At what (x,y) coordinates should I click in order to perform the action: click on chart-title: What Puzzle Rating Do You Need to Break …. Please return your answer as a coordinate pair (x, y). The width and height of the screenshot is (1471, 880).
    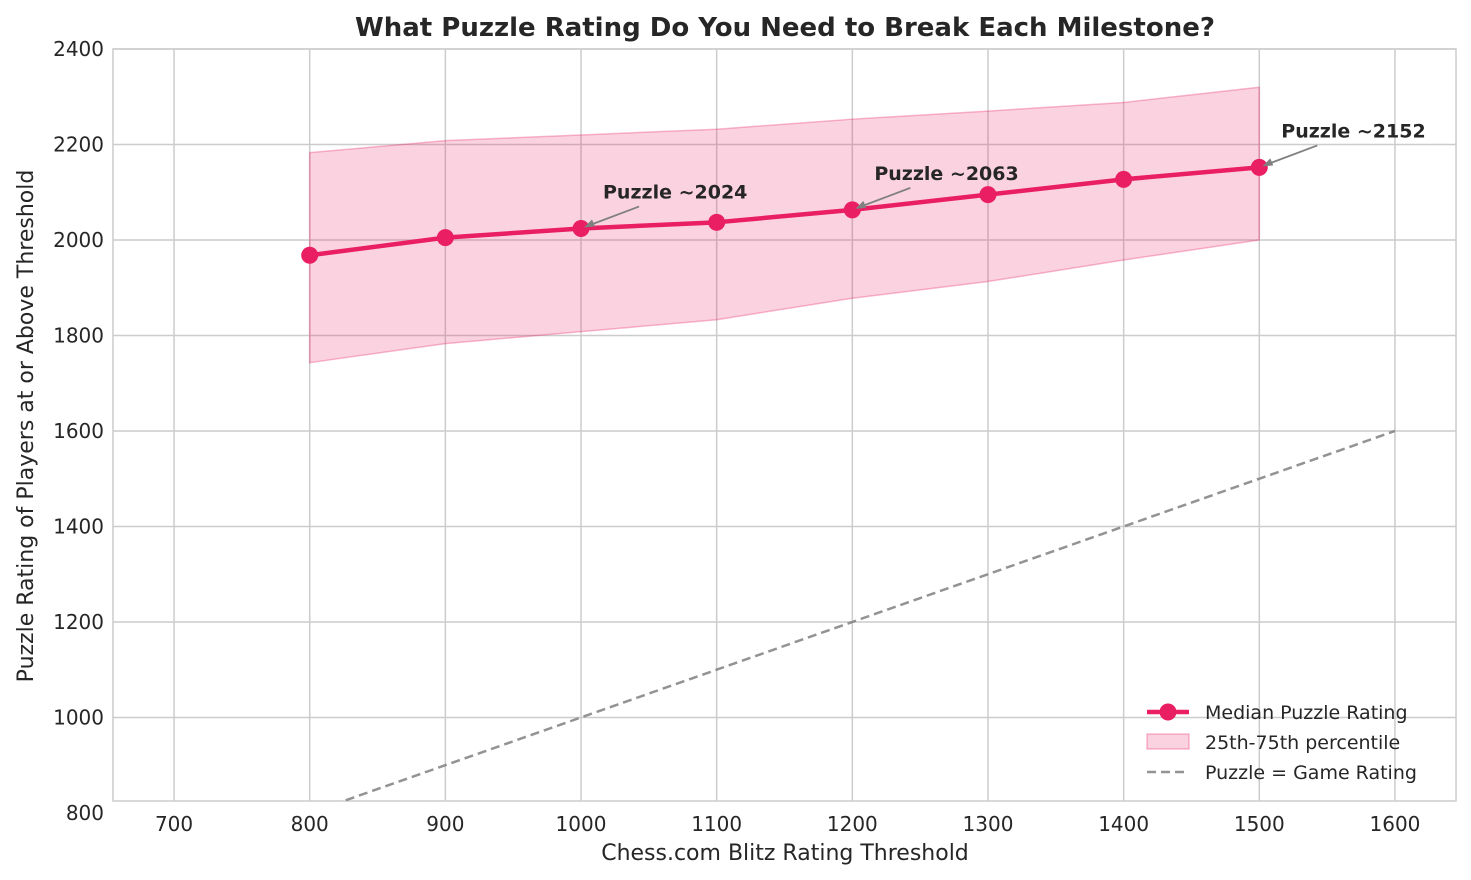
    Looking at the image, I should click on (785, 28).